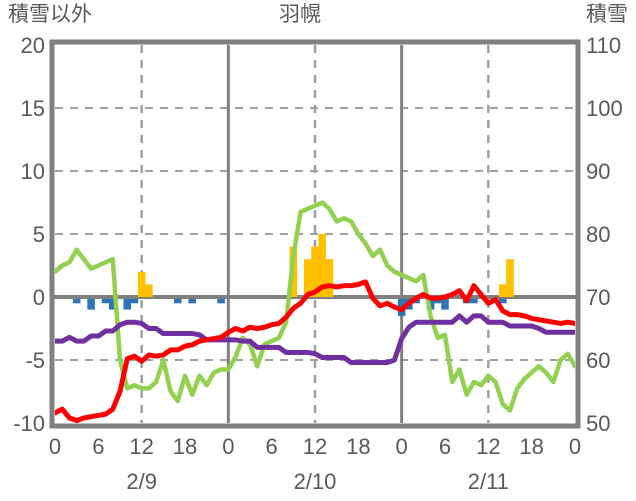  What do you see at coordinates (598, 360) in the screenshot?
I see `right-axis-tick-label: 60` at bounding box center [598, 360].